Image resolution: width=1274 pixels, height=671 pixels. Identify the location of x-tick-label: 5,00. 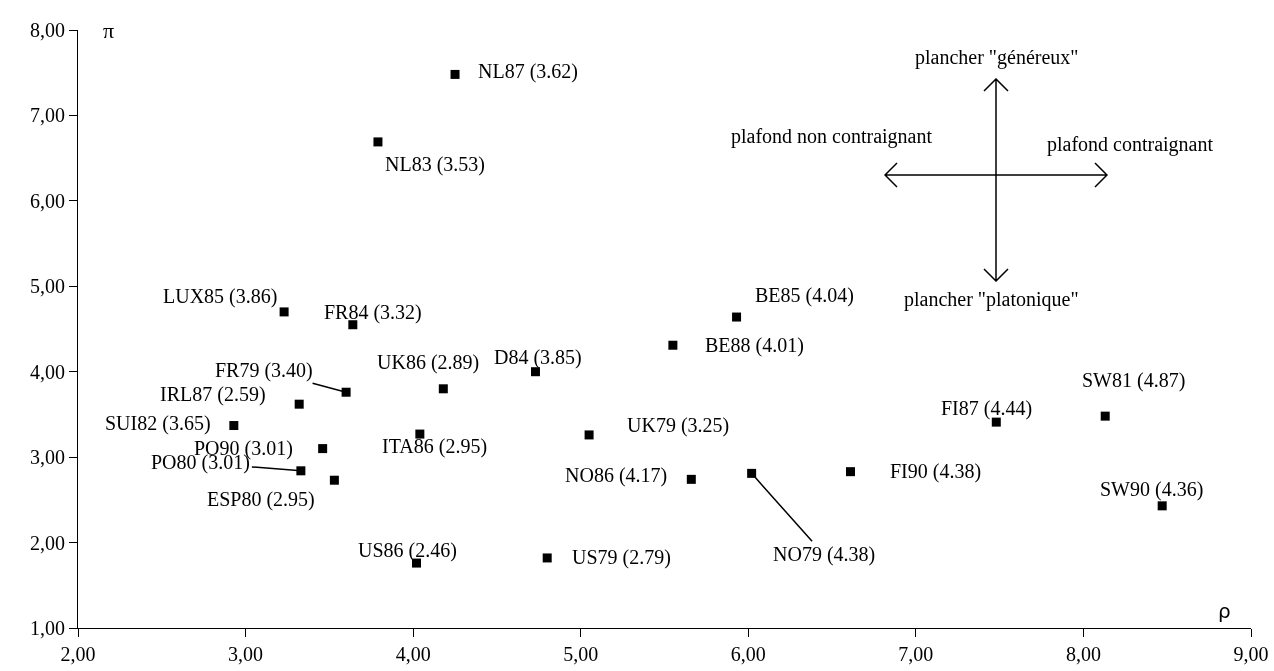
(581, 654).